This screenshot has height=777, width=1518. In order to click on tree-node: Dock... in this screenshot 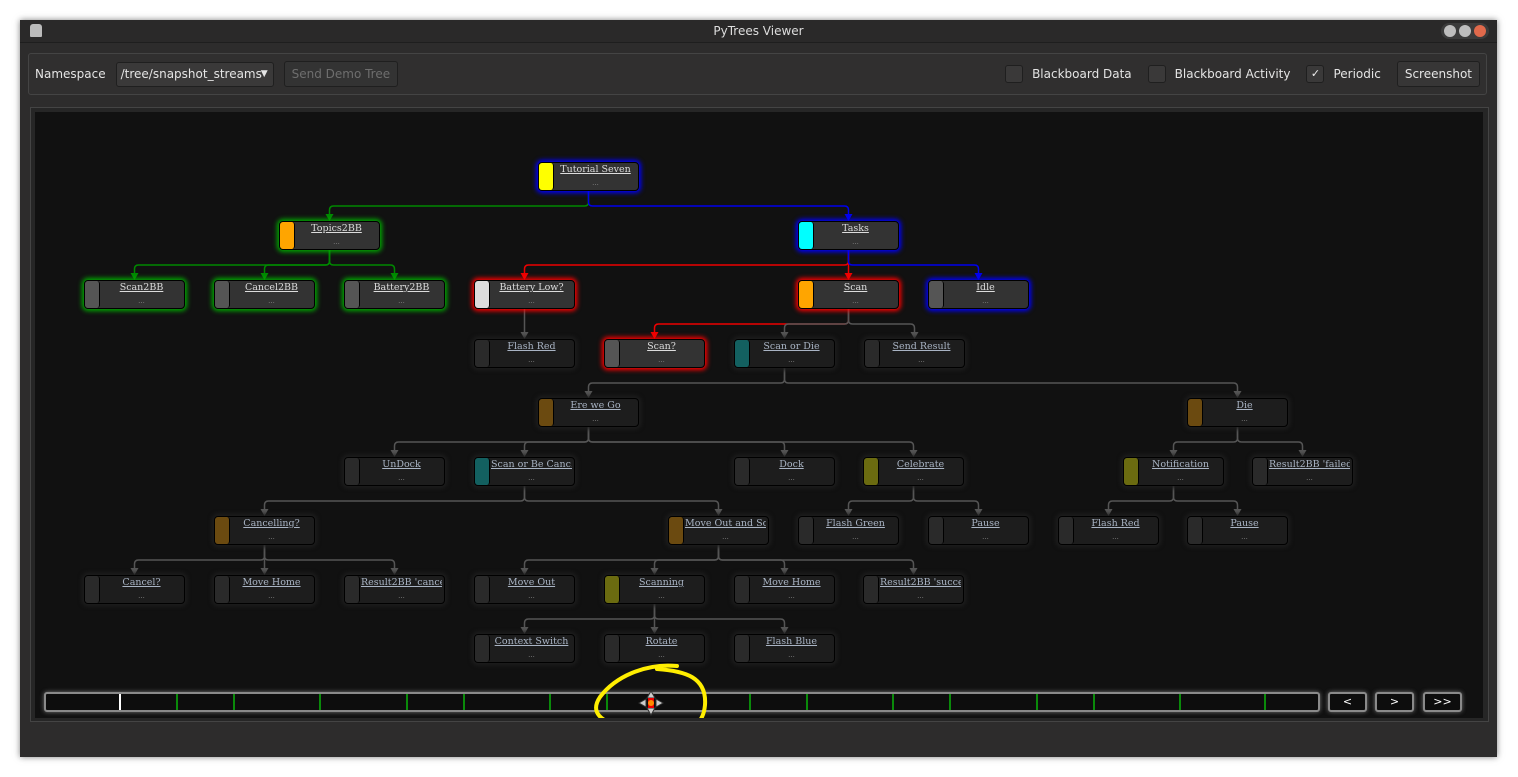, I will do `click(784, 471)`.